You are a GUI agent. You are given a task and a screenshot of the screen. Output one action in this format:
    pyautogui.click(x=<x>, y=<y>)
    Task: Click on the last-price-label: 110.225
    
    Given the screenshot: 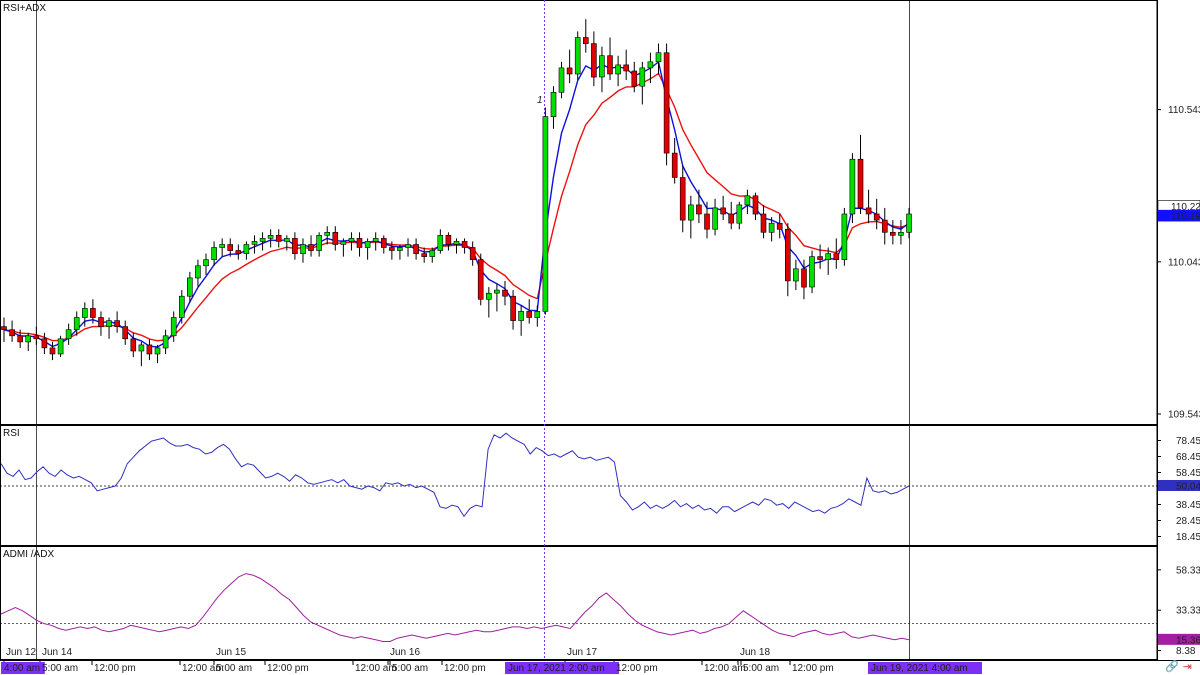 What is the action you would take?
    pyautogui.click(x=1185, y=207)
    